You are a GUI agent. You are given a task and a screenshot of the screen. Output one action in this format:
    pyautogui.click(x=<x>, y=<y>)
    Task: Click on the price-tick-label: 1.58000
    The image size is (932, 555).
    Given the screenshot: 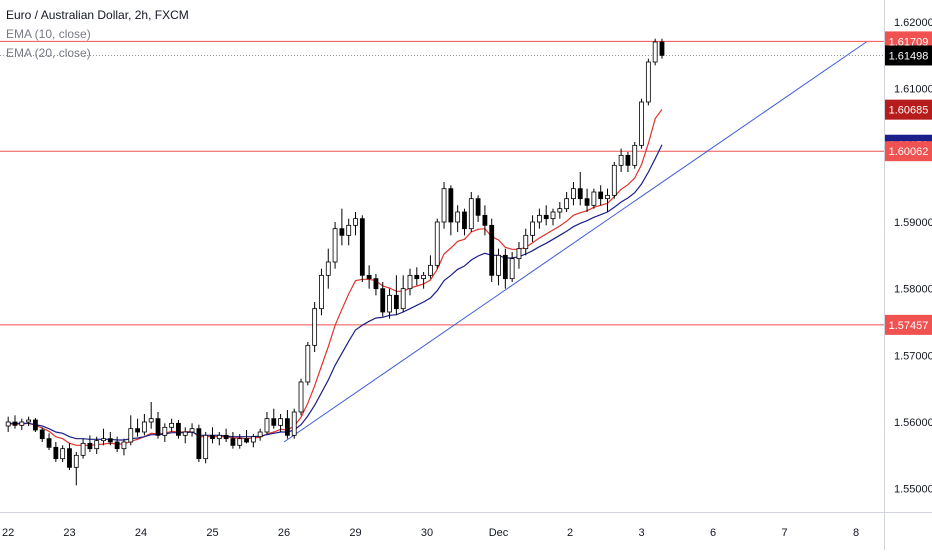 What is the action you would take?
    pyautogui.click(x=913, y=290)
    